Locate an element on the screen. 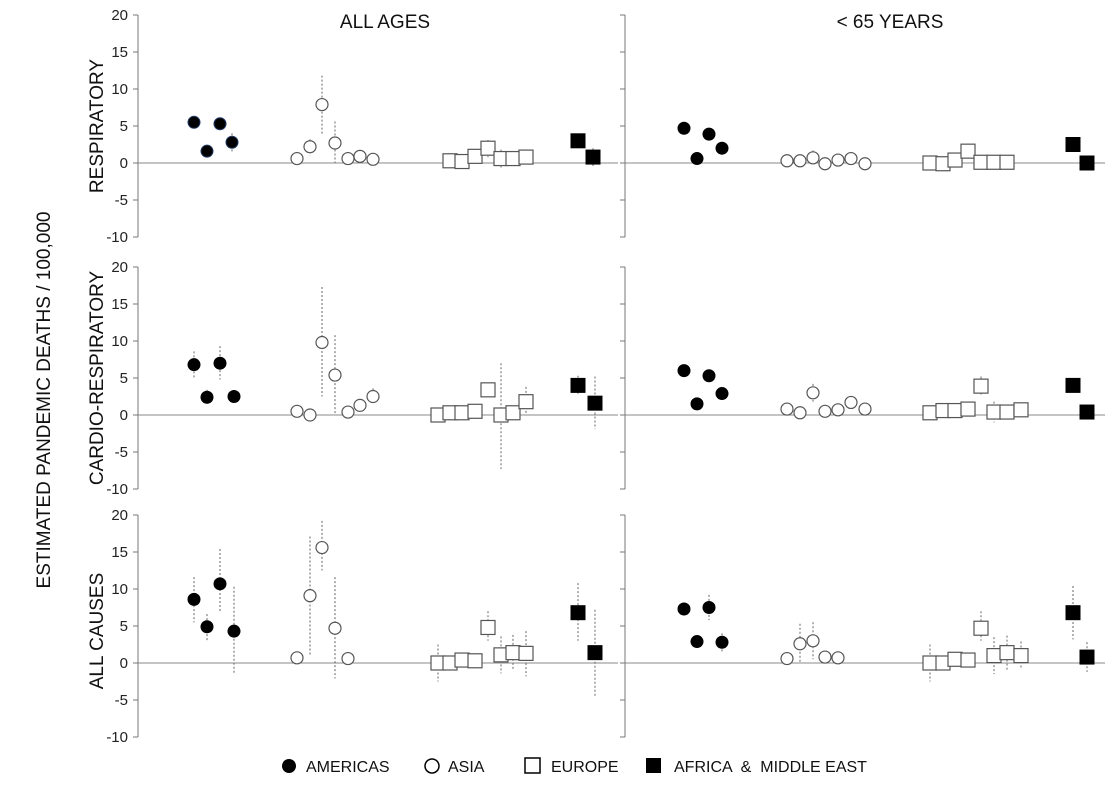  legend: AMERICAS ASIA EUROPE AFRICA & MIDDLE EAST is located at coordinates (574, 766).